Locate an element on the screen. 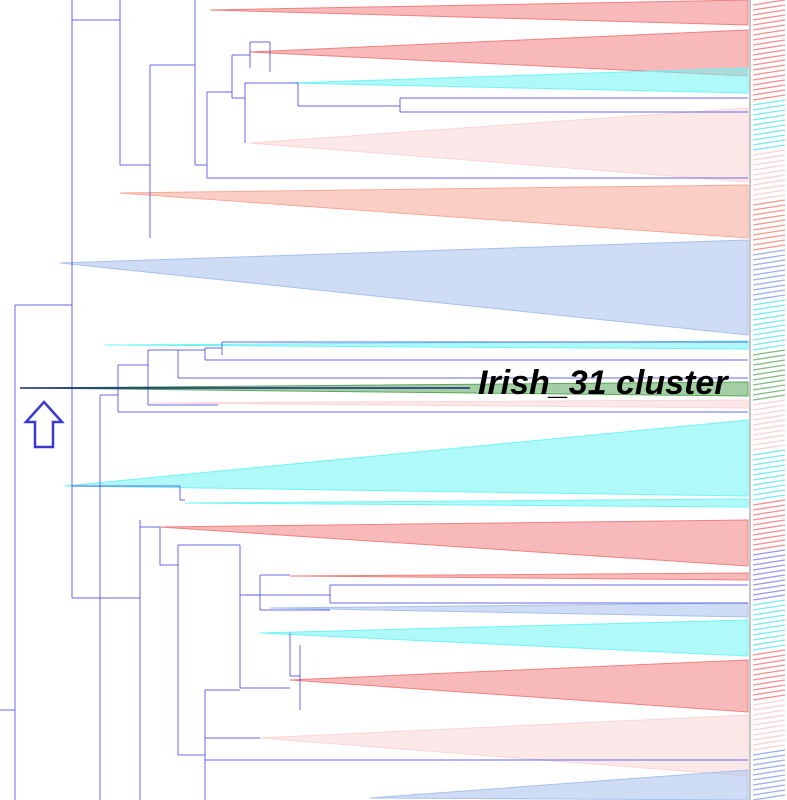 The image size is (787, 800). cluster-annotation-label: Irish_31 cluster is located at coordinates (603, 383).